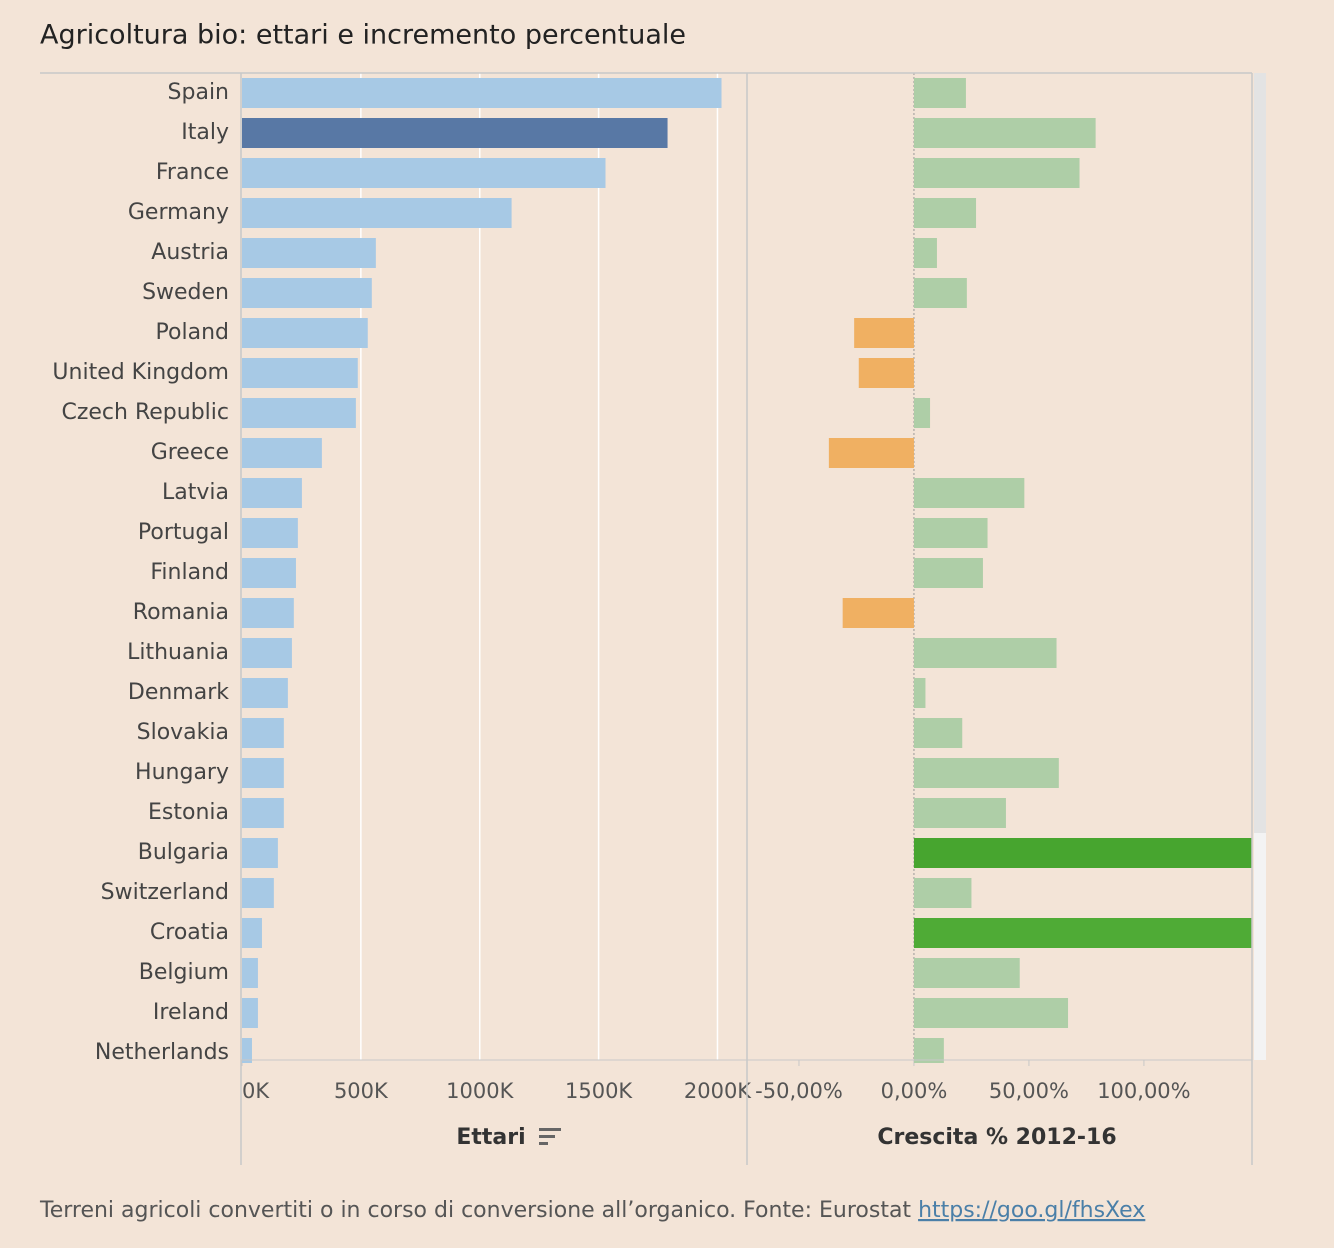 The width and height of the screenshot is (1334, 1248). Describe the element at coordinates (914, 1091) in the screenshot. I see `x-tick-label: 0,00%` at that location.